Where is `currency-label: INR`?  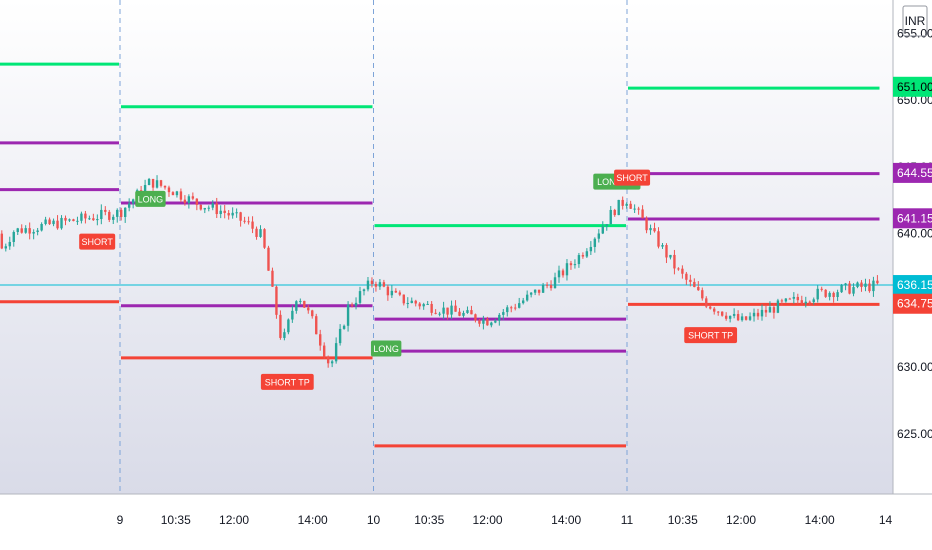
currency-label: INR is located at coordinates (915, 21).